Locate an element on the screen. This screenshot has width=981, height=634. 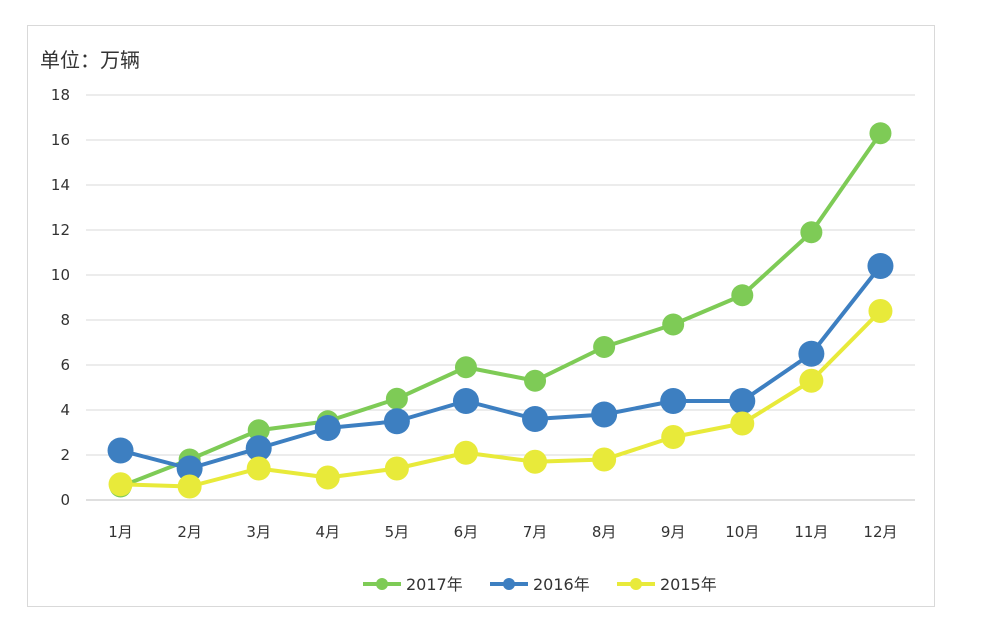
x-tick-label: 10月 is located at coordinates (742, 532).